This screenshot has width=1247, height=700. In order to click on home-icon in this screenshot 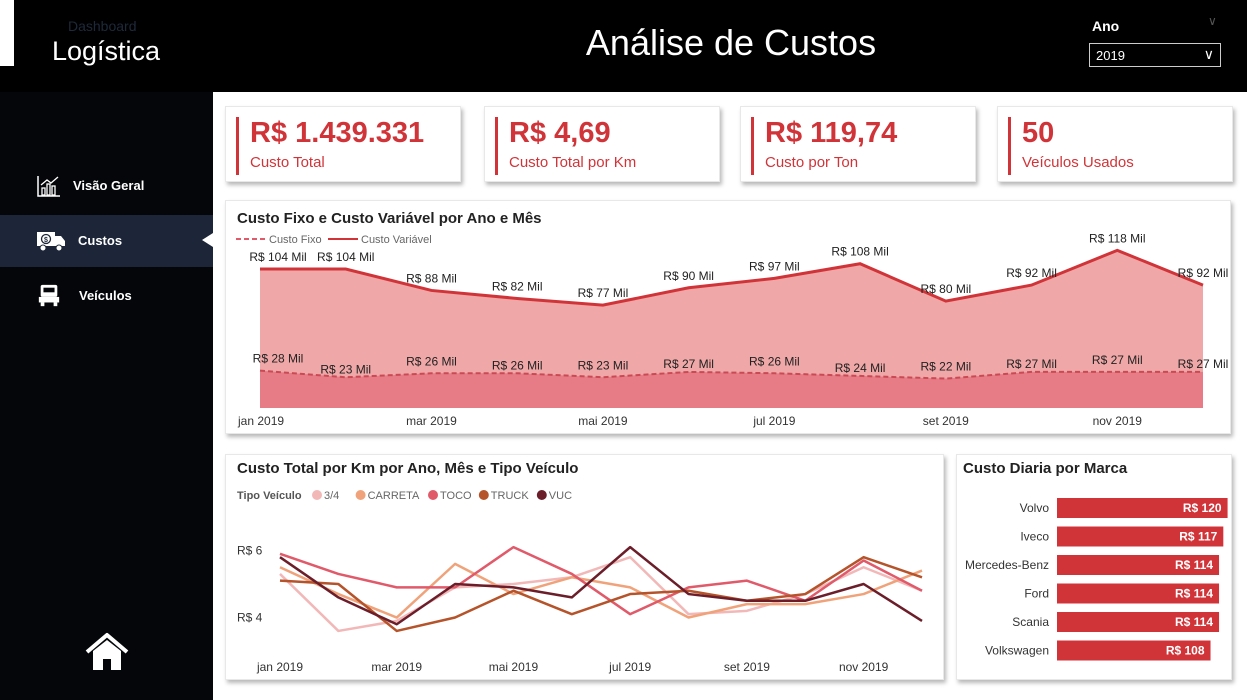, I will do `click(107, 652)`.